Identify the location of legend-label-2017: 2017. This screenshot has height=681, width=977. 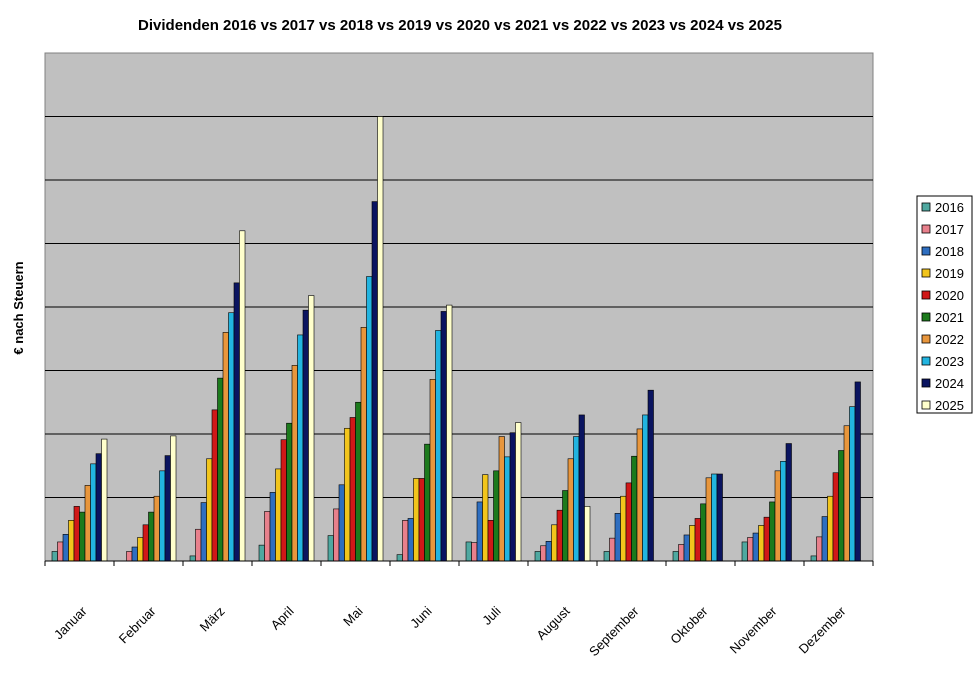
(949, 229).